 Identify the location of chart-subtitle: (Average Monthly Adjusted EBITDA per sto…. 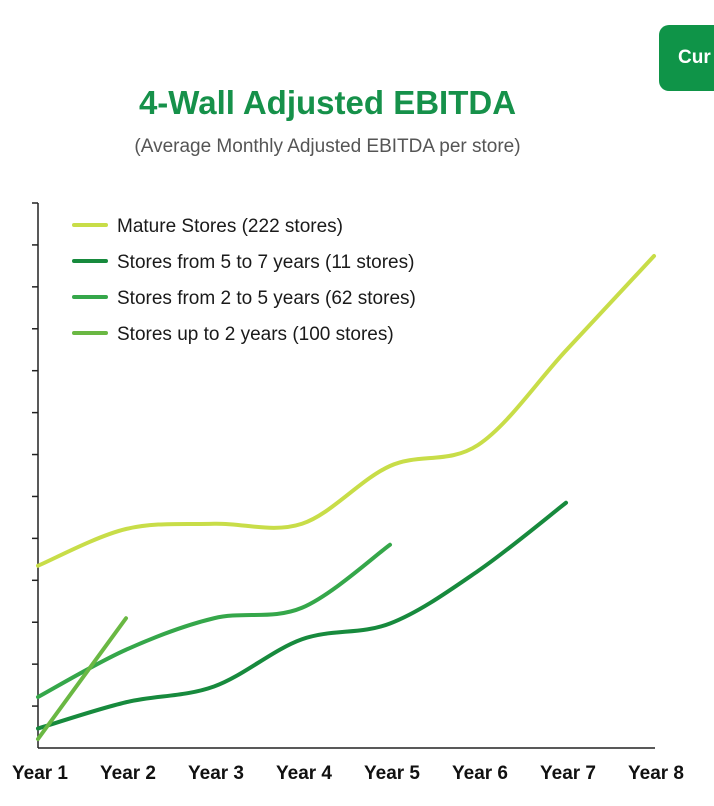
(327, 146).